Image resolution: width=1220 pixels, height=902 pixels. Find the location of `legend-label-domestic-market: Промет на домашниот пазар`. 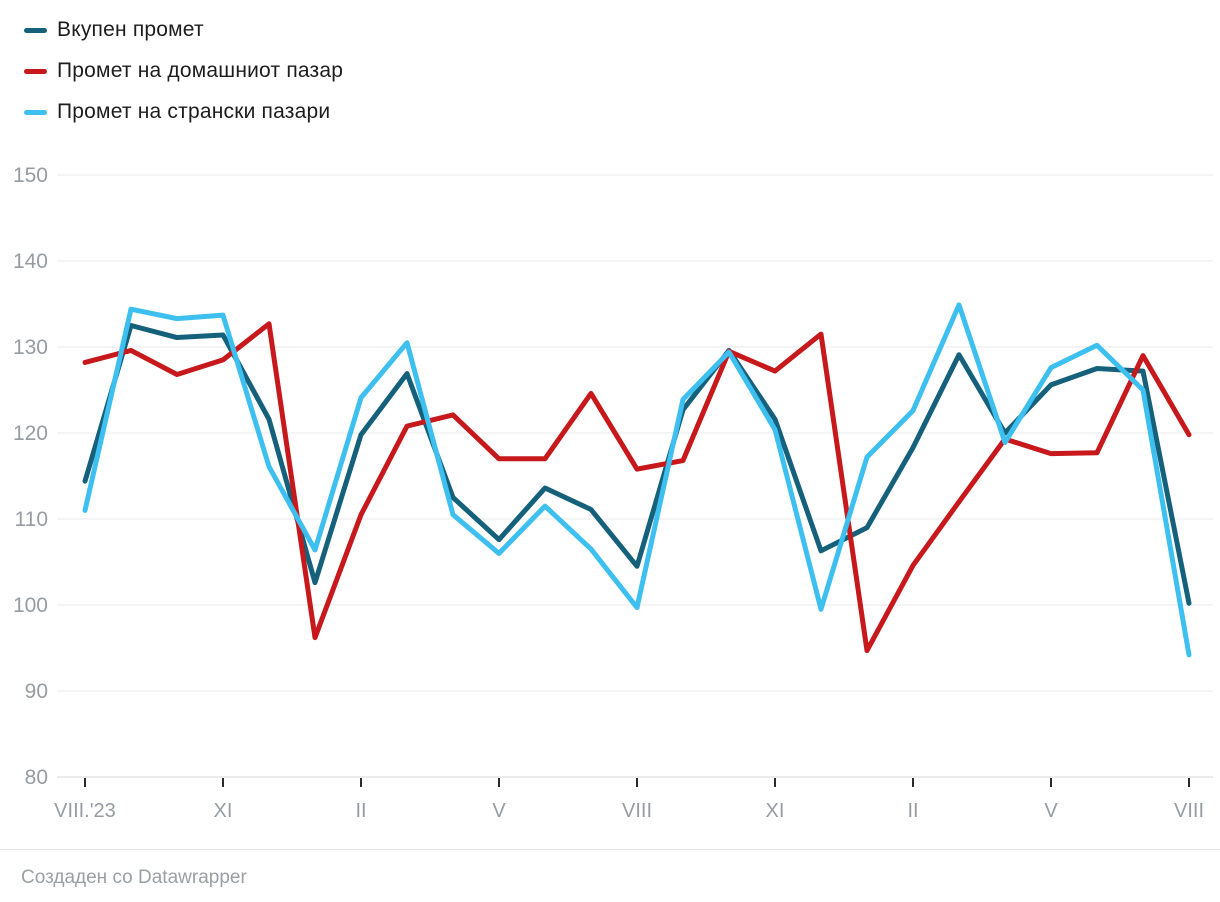

legend-label-domestic-market: Промет на домашниот пазар is located at coordinates (200, 70).